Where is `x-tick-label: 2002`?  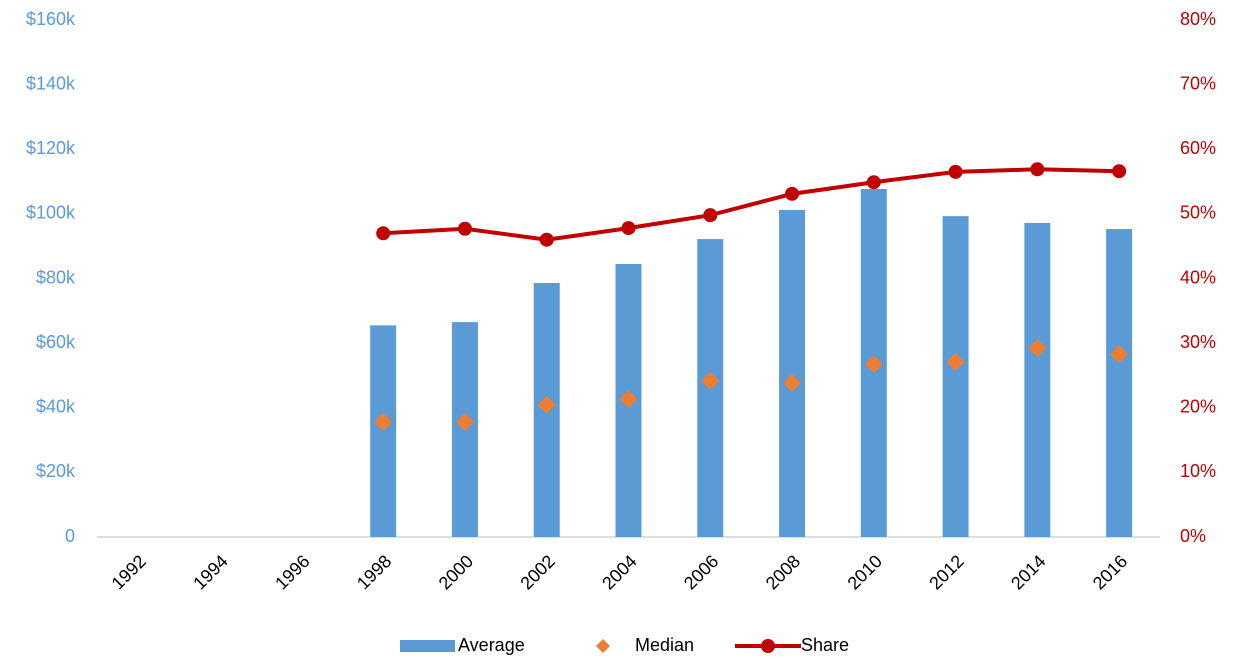
x-tick-label: 2002 is located at coordinates (537, 572).